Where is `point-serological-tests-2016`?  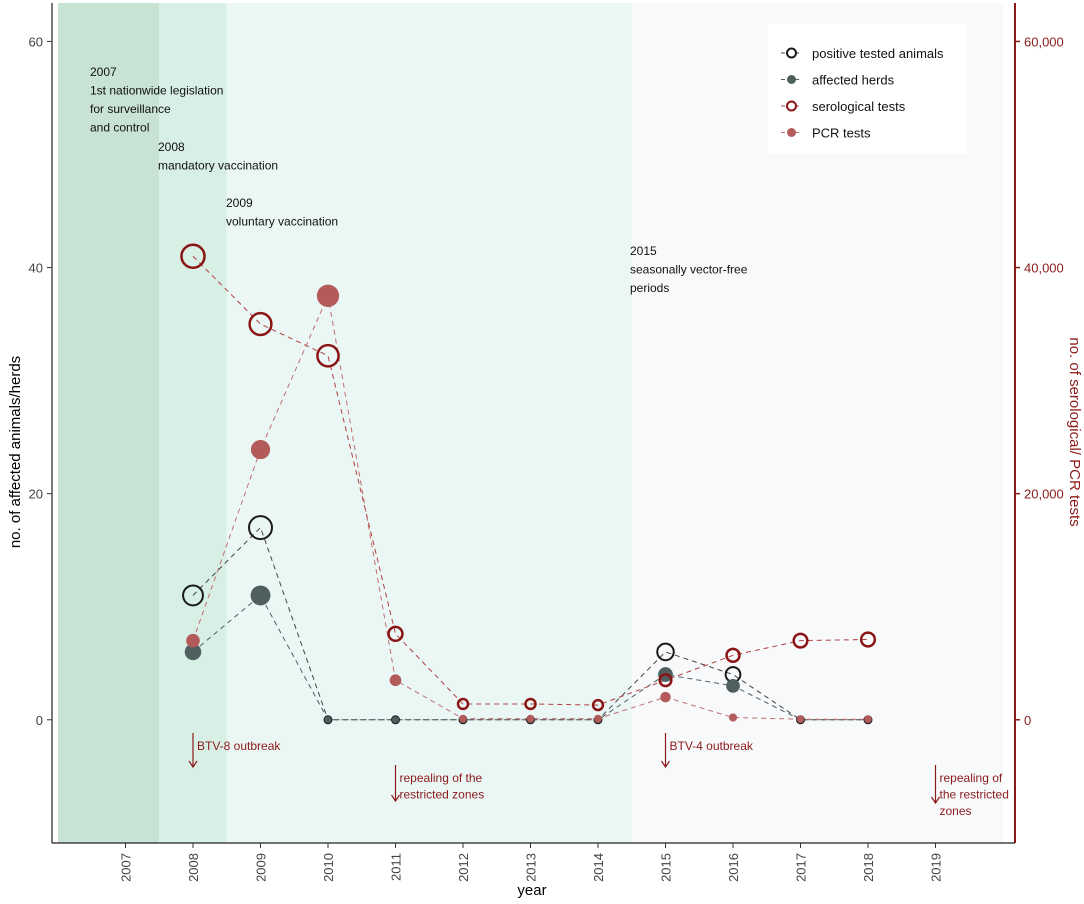
point-serological-tests-2016 is located at coordinates (733, 655).